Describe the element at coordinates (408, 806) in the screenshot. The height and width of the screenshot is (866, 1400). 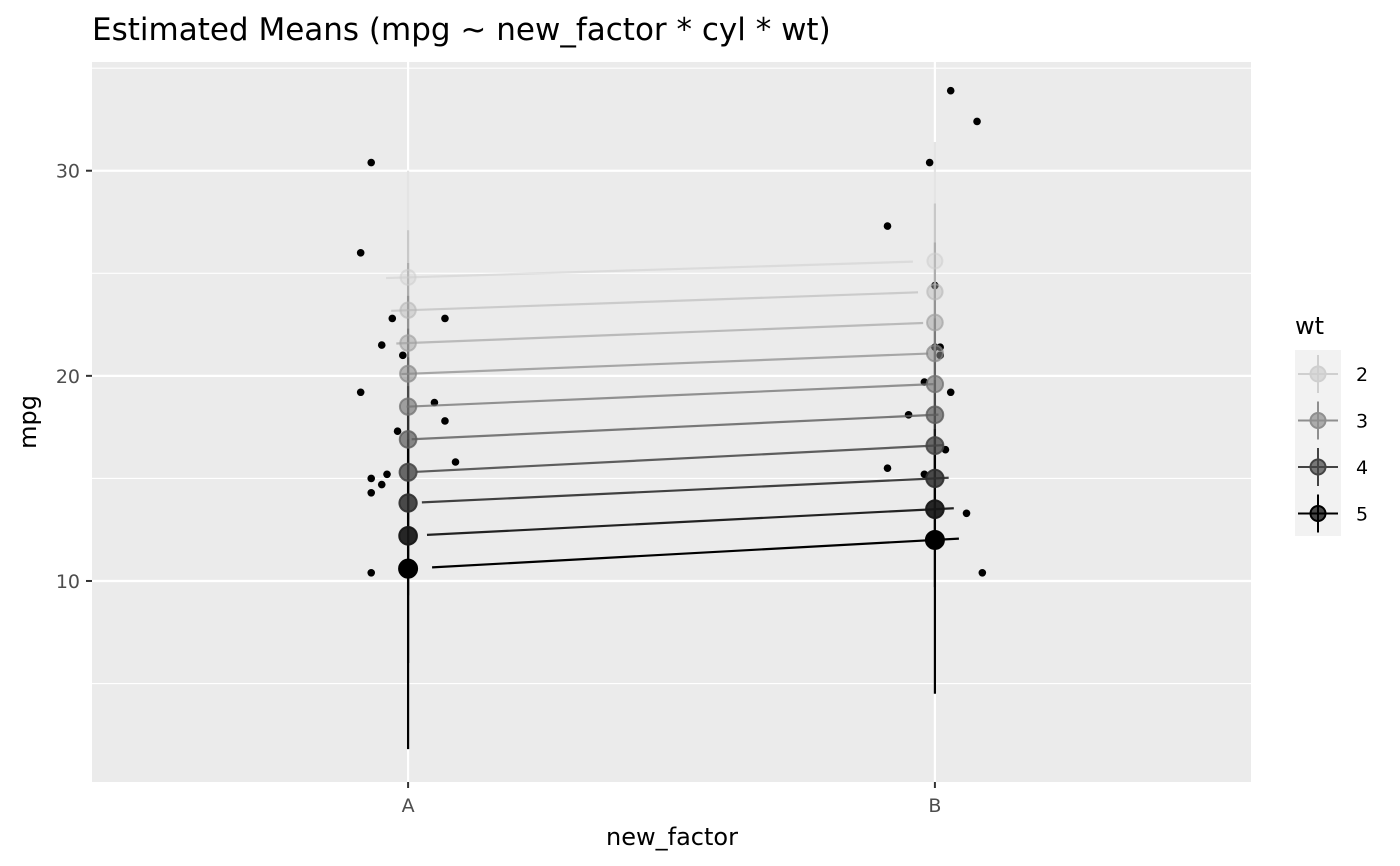
I see `x-tick-label: A` at that location.